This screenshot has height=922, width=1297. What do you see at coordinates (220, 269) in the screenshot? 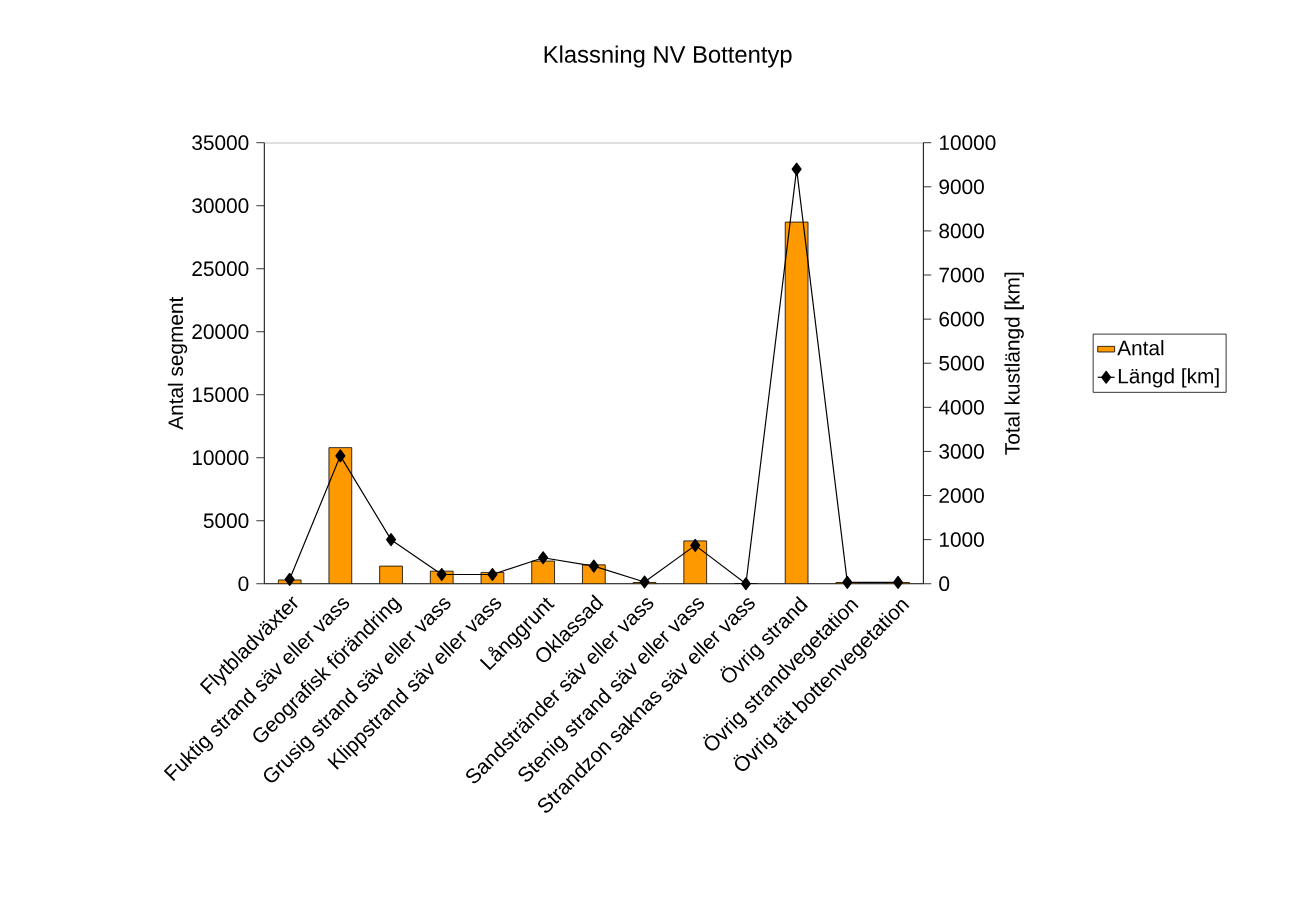
I see `y-tick-label: 25000` at bounding box center [220, 269].